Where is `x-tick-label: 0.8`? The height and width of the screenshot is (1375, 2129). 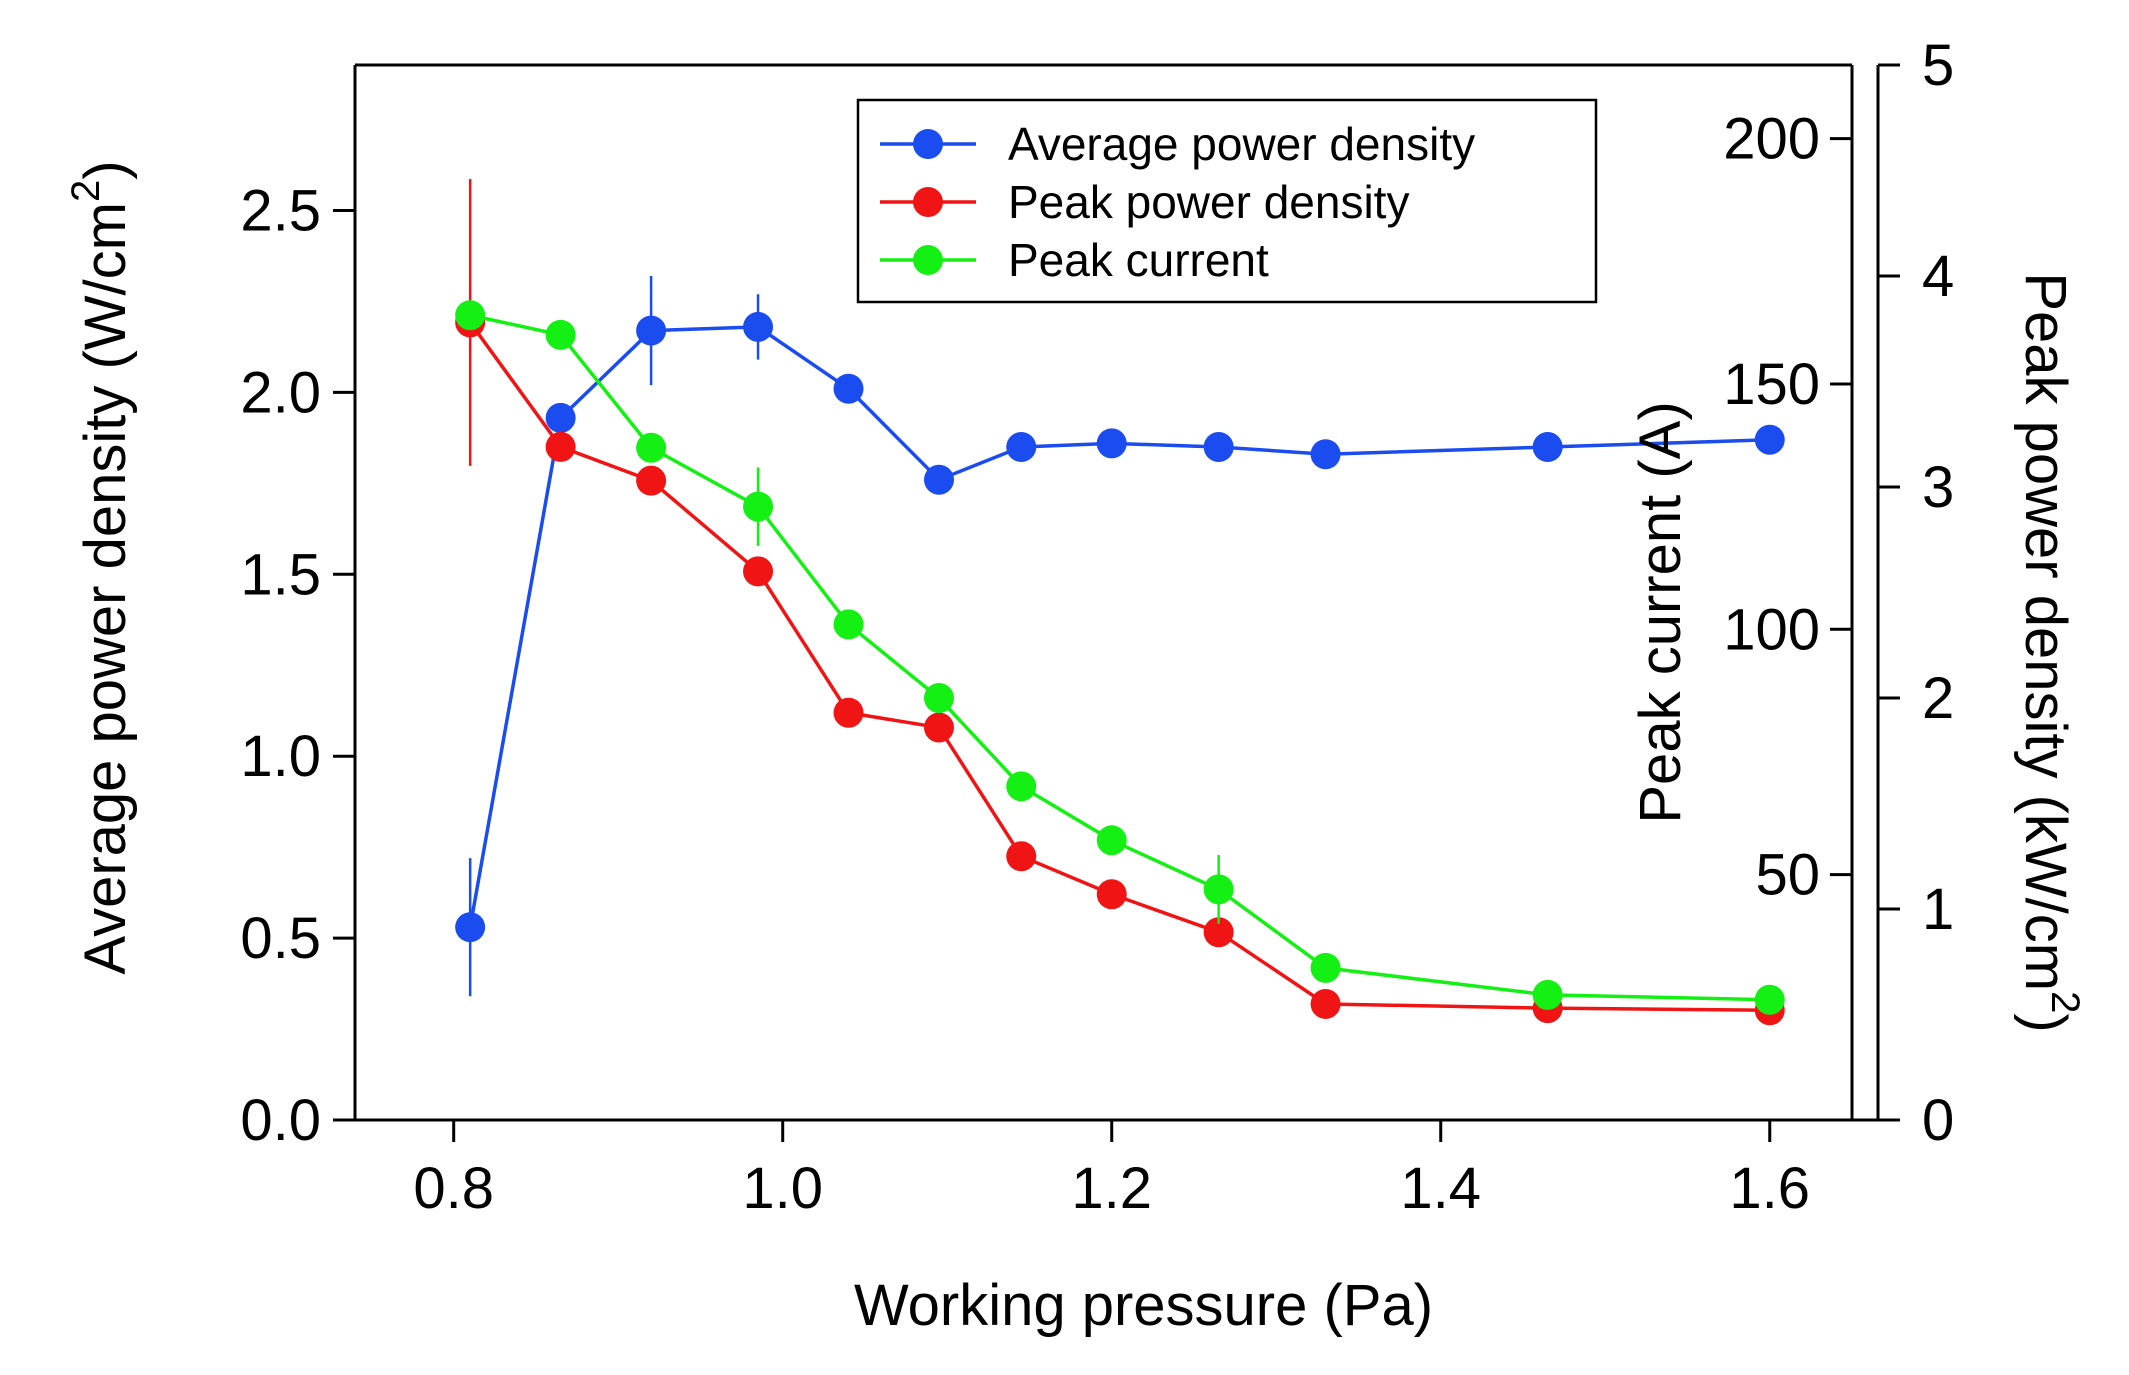 x-tick-label: 0.8 is located at coordinates (453, 1188).